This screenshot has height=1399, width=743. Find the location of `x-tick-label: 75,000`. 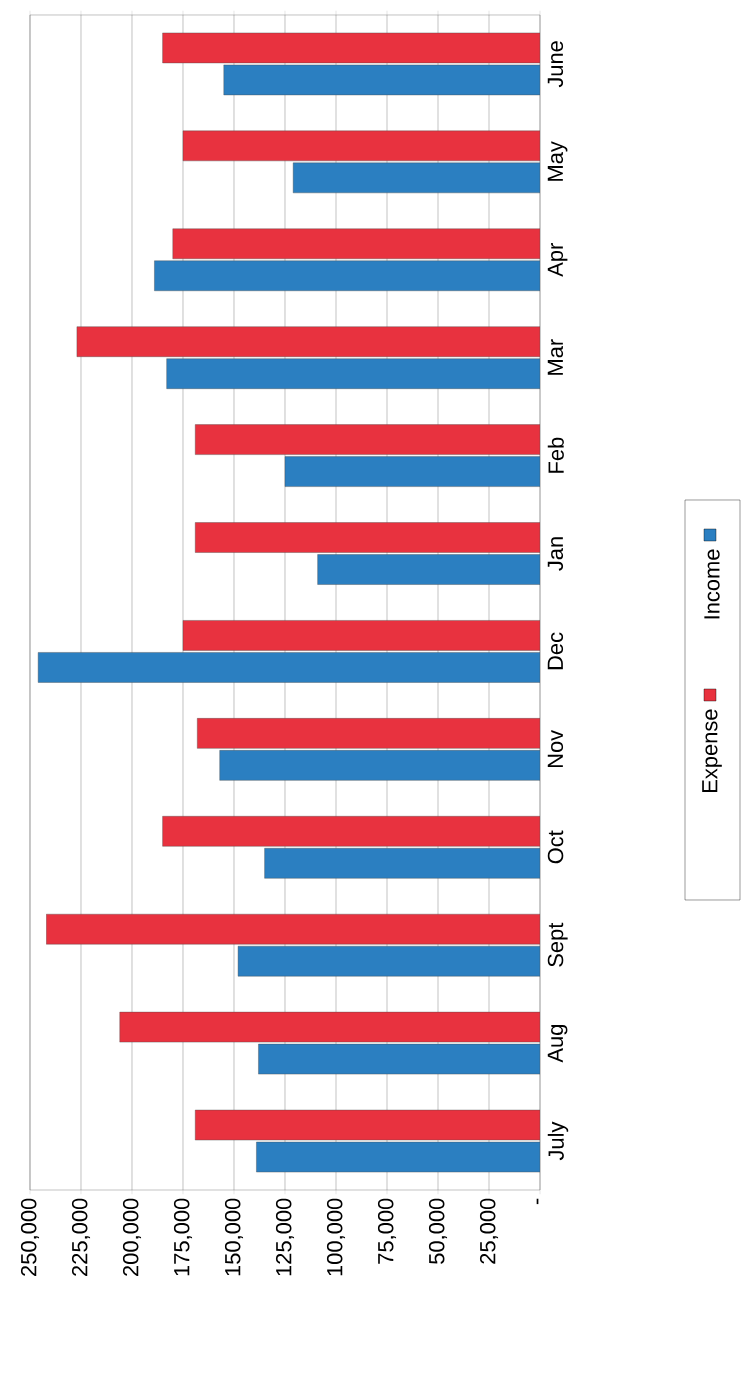

x-tick-label: 75,000 is located at coordinates (387, 1231).